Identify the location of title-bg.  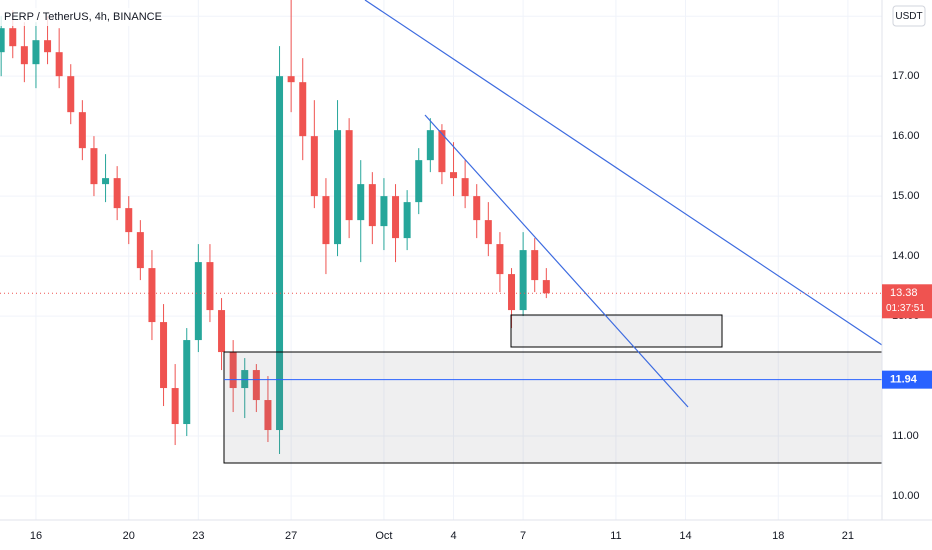
(70, 17).